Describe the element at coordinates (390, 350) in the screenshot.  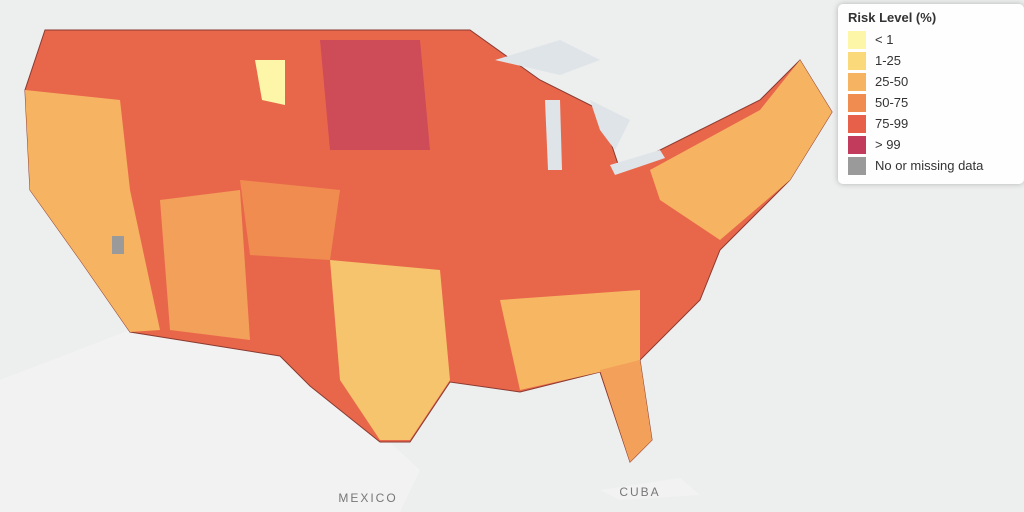
I see `region-texas` at that location.